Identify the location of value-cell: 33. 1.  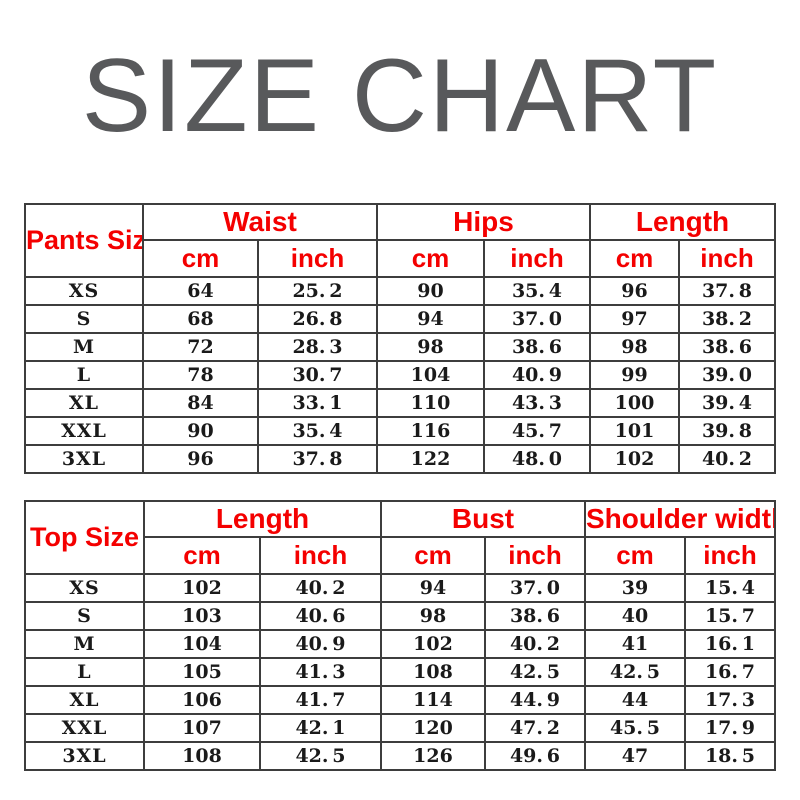
(317, 403).